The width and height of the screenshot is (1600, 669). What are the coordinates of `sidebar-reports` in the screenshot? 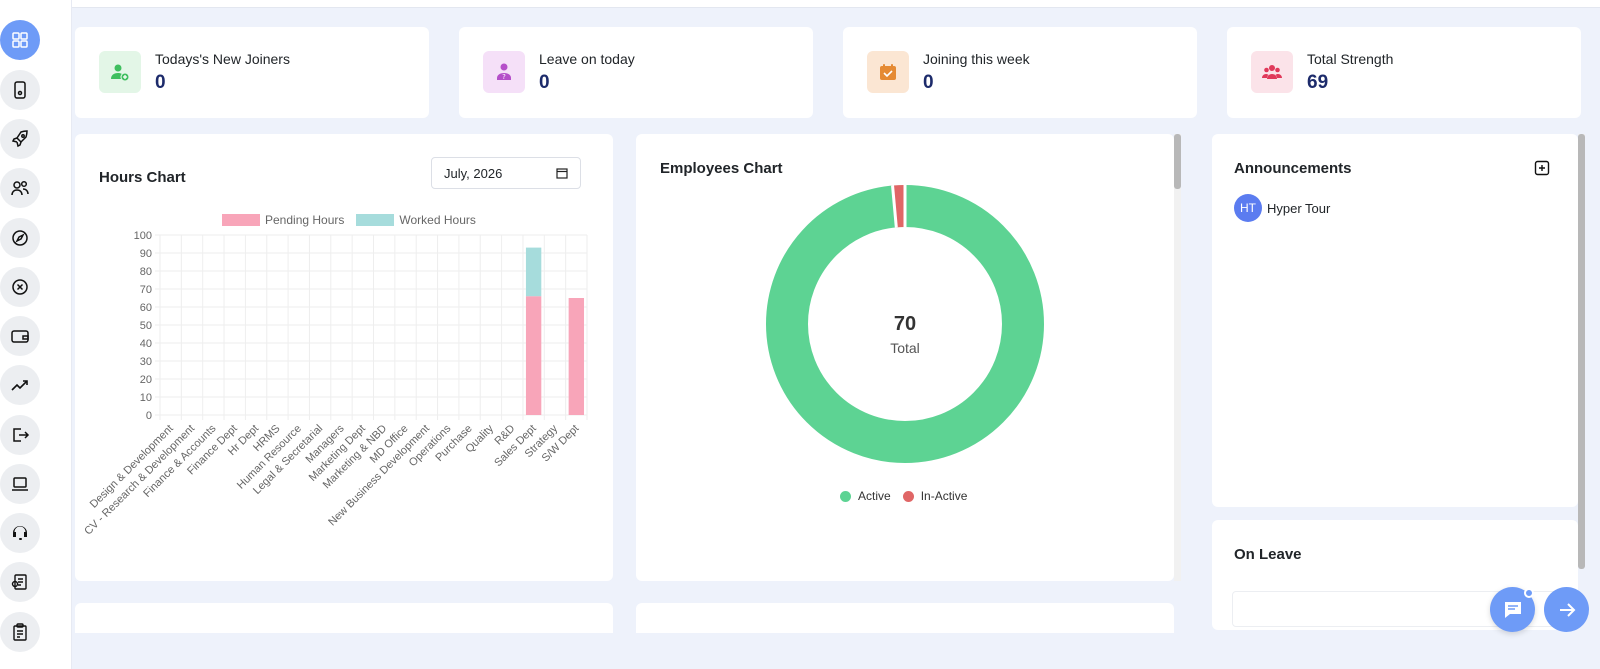 It's located at (20, 385).